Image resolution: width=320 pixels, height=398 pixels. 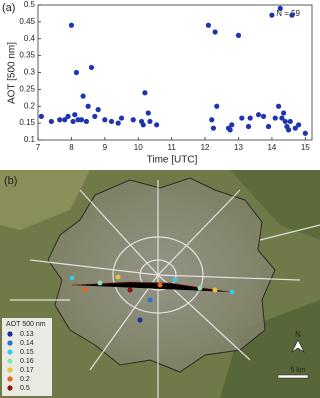 I want to click on y-tick-label: 0.1, so click(x=30, y=139).